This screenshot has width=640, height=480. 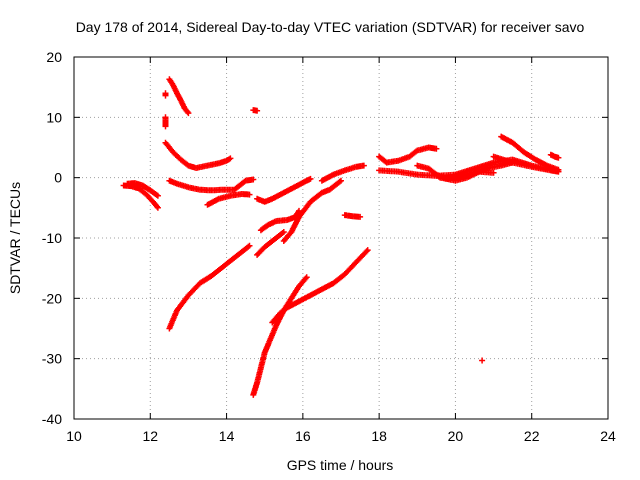 What do you see at coordinates (227, 436) in the screenshot?
I see `x-tick-label: 14` at bounding box center [227, 436].